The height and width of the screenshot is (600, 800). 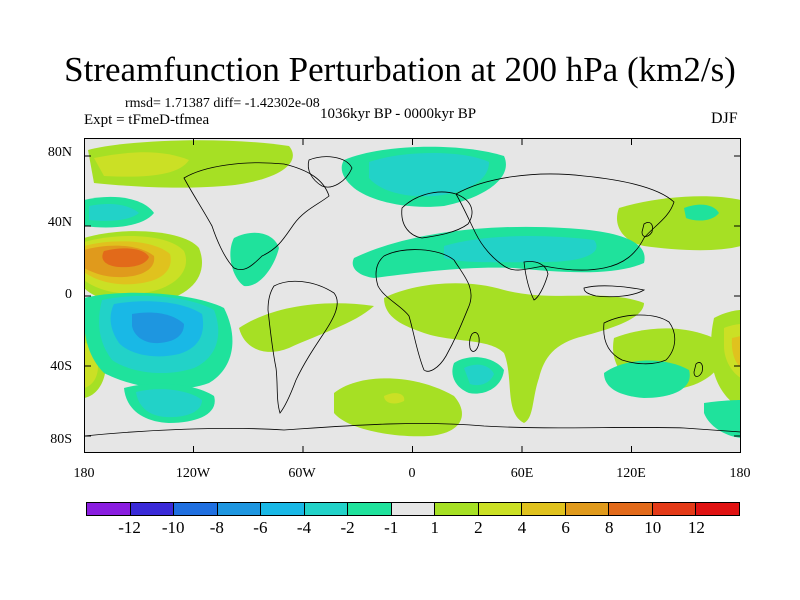 I want to click on anomaly-east-asia, so click(x=678, y=223).